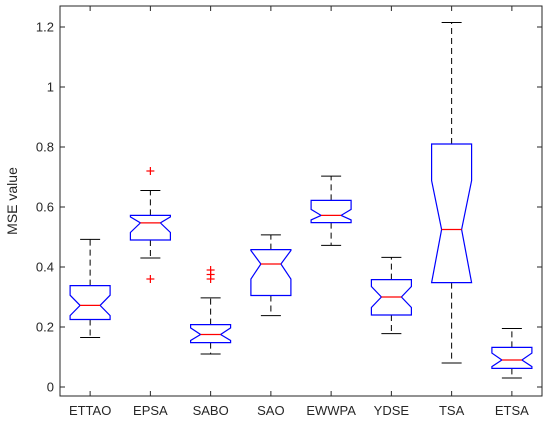 The height and width of the screenshot is (421, 550). I want to click on y-tick-label: 0.6, so click(45, 207).